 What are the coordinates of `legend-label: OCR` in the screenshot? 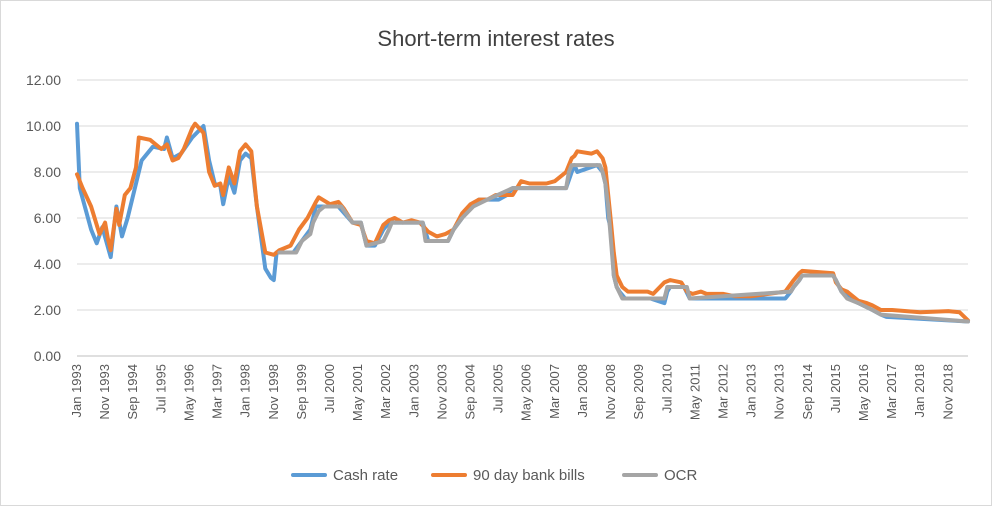 It's located at (681, 475).